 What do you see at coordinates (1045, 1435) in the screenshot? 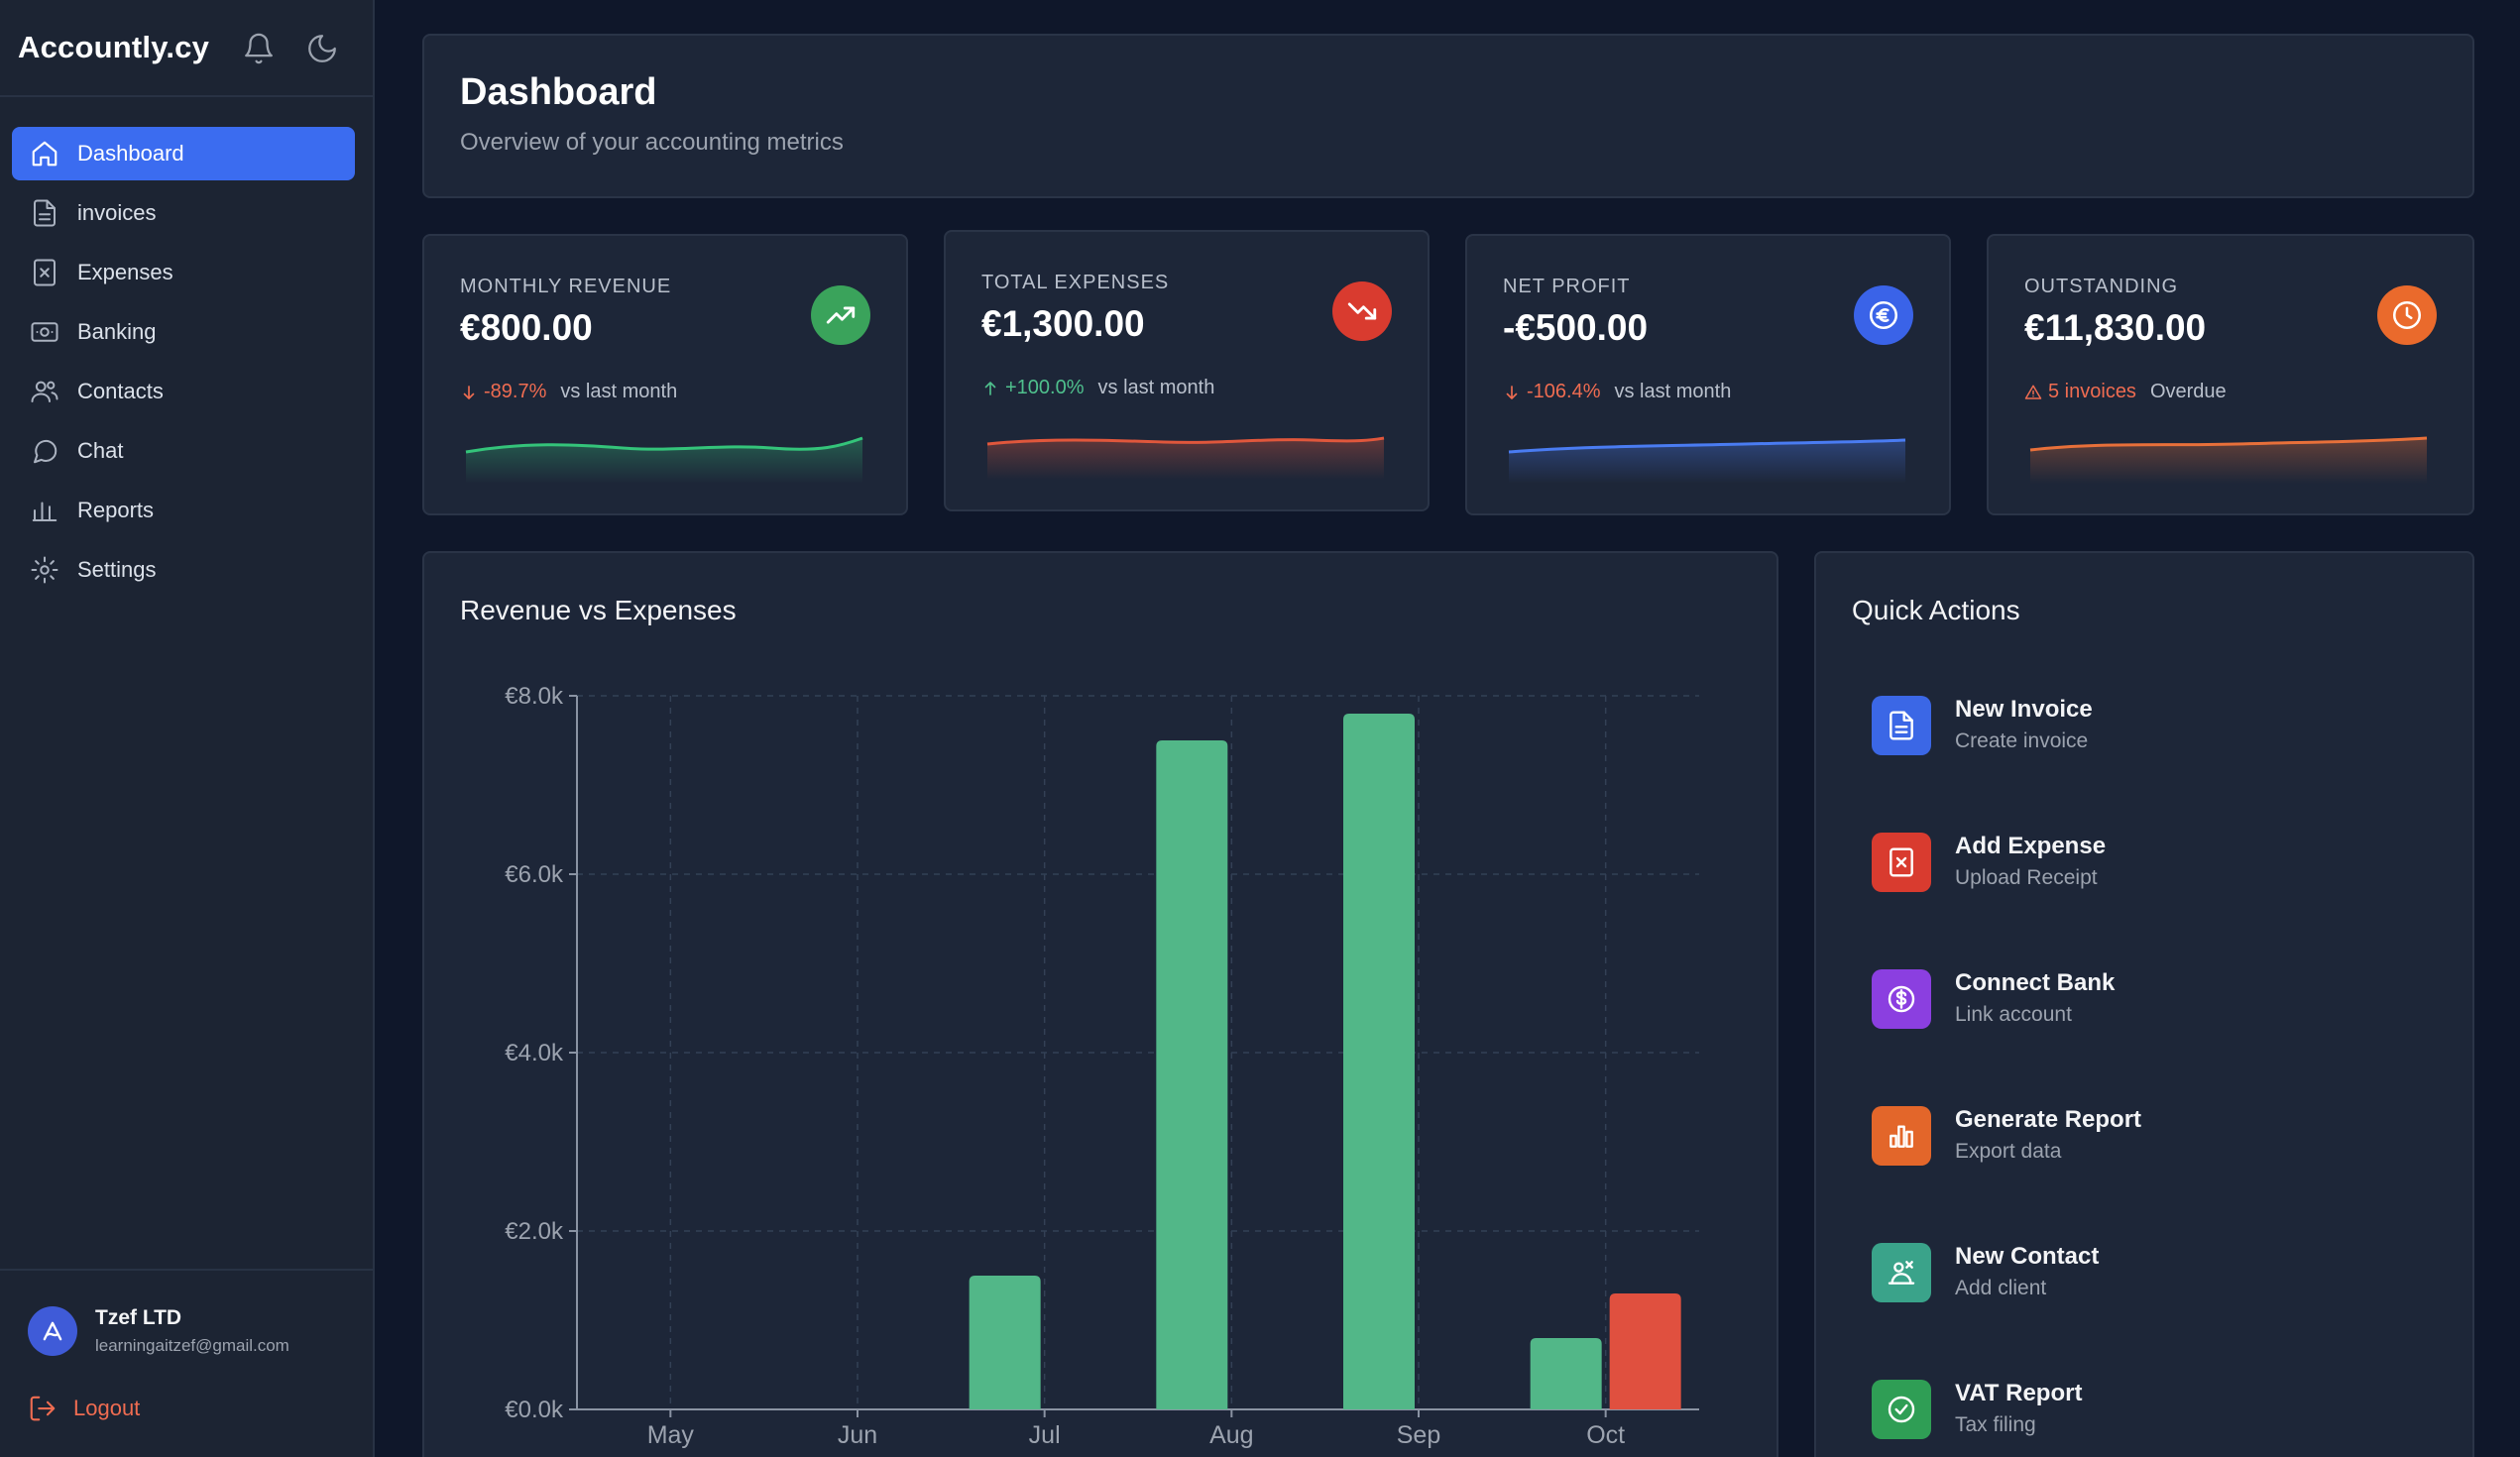
I see `x-tick-label: Jul` at bounding box center [1045, 1435].